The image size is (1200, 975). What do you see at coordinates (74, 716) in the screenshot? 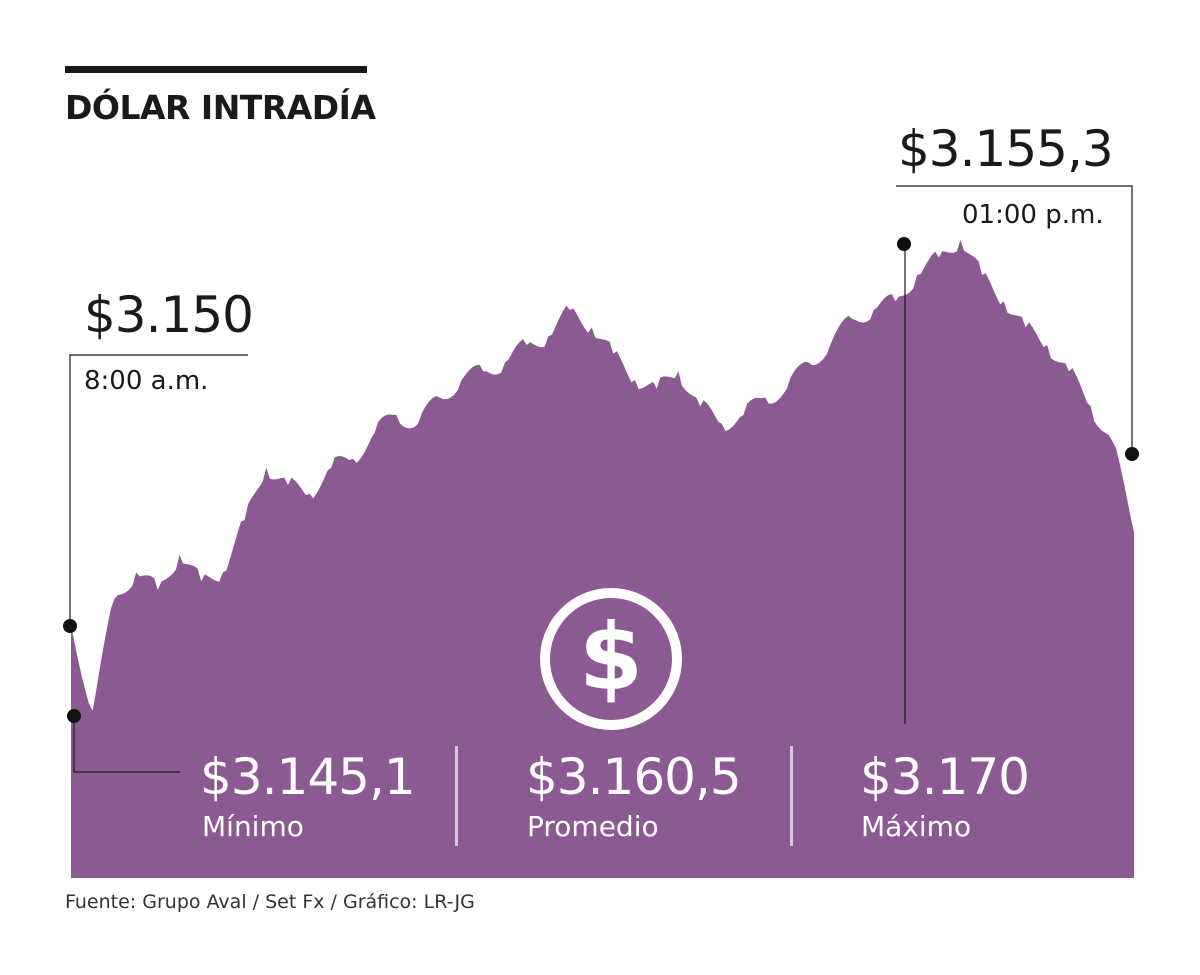
I see `min-point-marker` at bounding box center [74, 716].